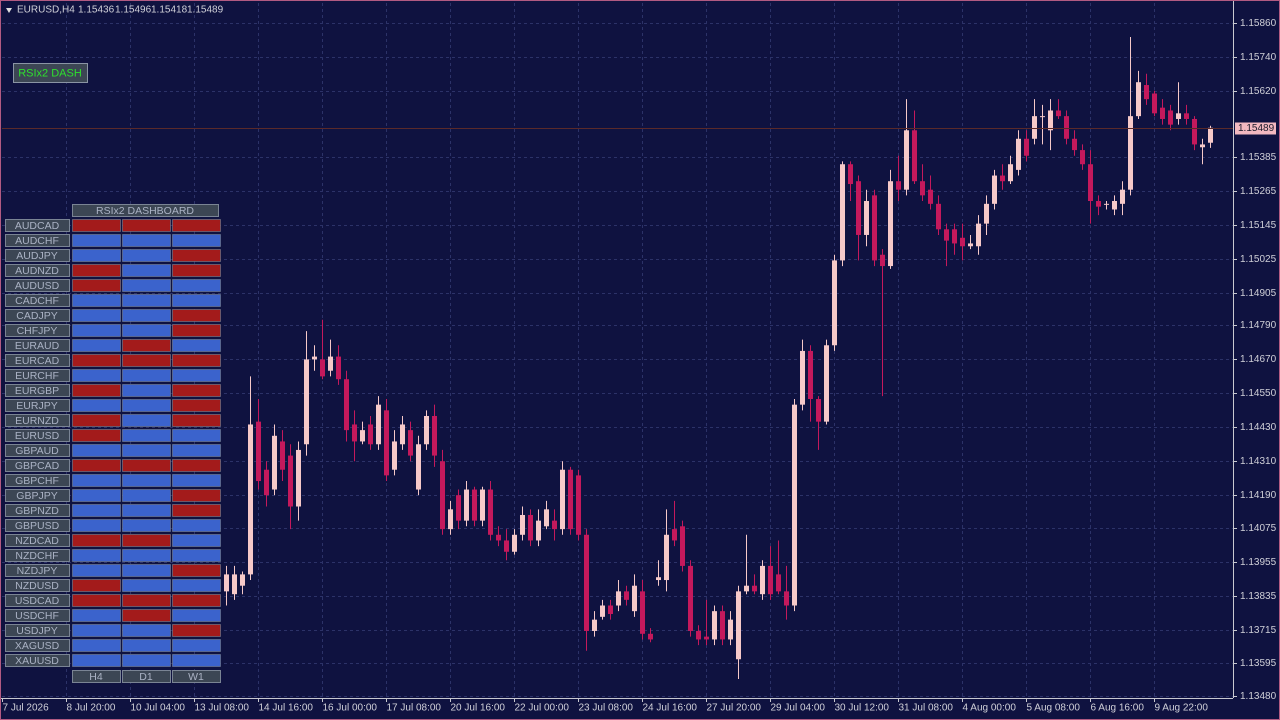 This screenshot has height=720, width=1280. I want to click on column-box, so click(146, 676).